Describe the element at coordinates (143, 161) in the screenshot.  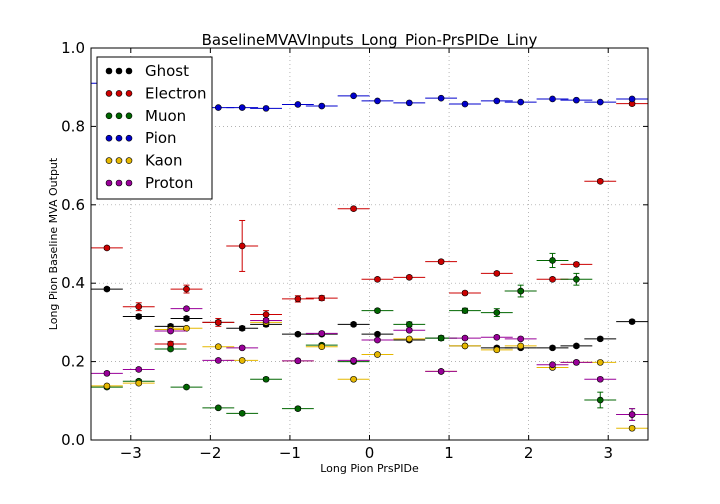
I see `legend-item-kaon: Kaon` at that location.